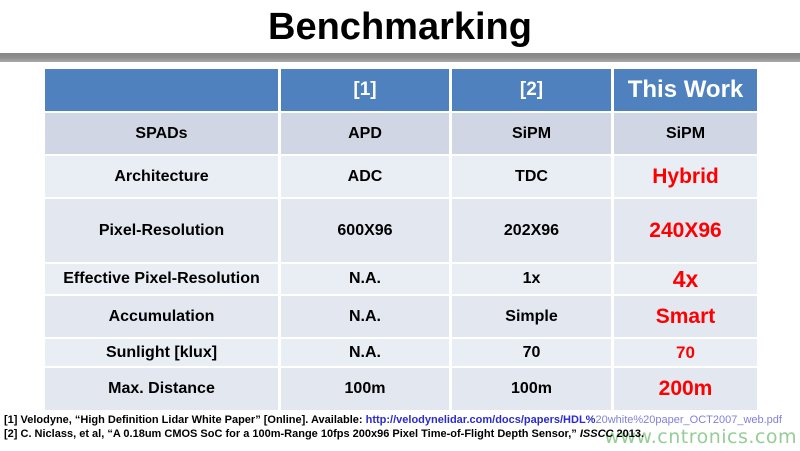 The height and width of the screenshot is (451, 800). Describe the element at coordinates (161, 176) in the screenshot. I see `row-label: Architecture` at that location.